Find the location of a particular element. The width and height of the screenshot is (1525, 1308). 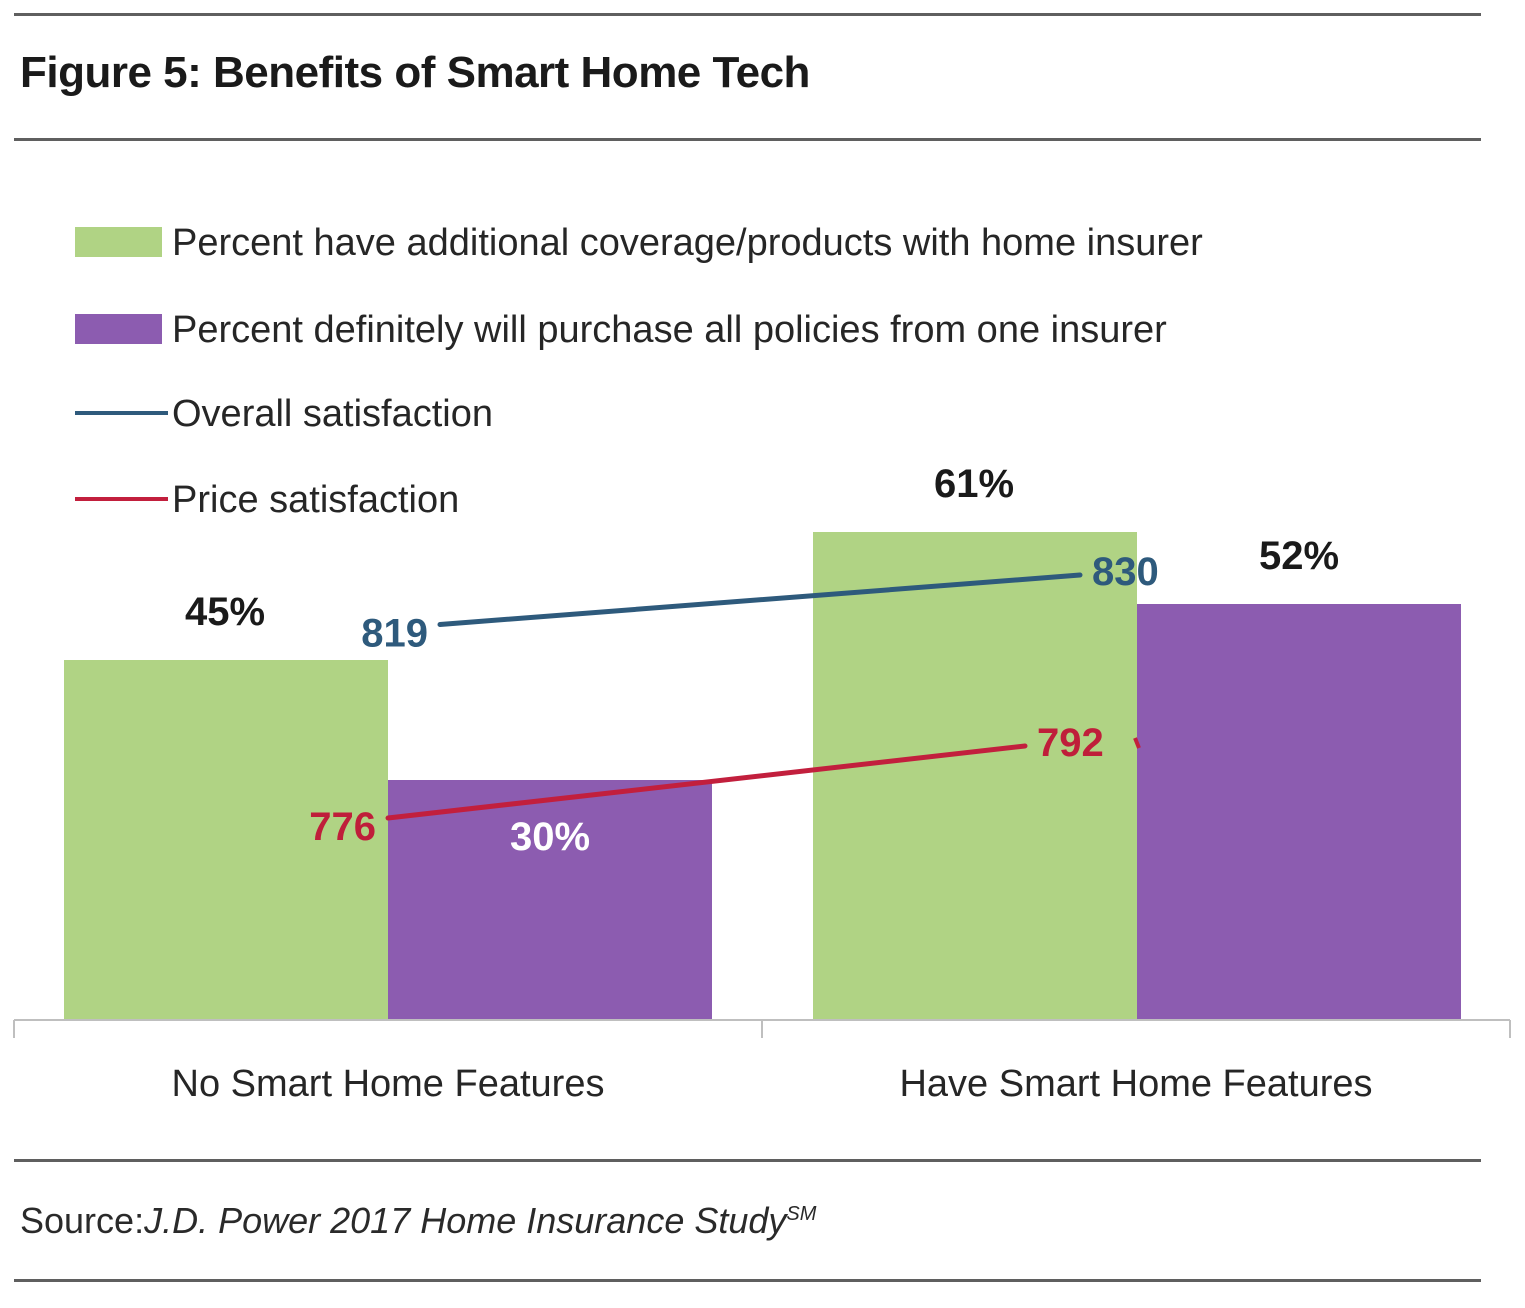

bar-label-s1-c1: 45% is located at coordinates (225, 612).